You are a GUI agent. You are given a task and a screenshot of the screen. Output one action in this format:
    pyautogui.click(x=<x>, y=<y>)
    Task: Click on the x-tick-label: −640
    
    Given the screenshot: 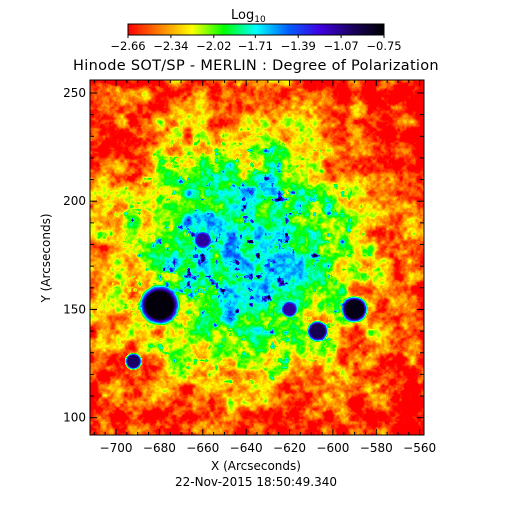 What is the action you would take?
    pyautogui.click(x=246, y=448)
    